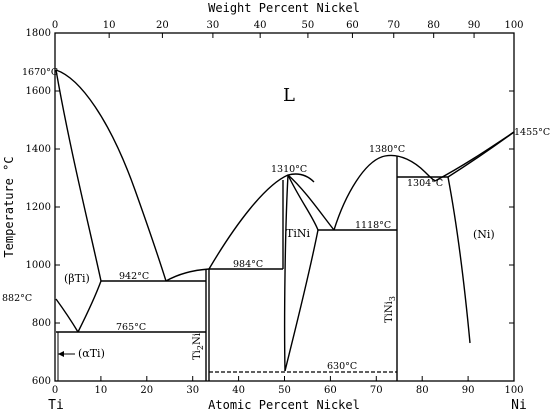  I want to click on bottom-tick-label: 80, so click(422, 390).